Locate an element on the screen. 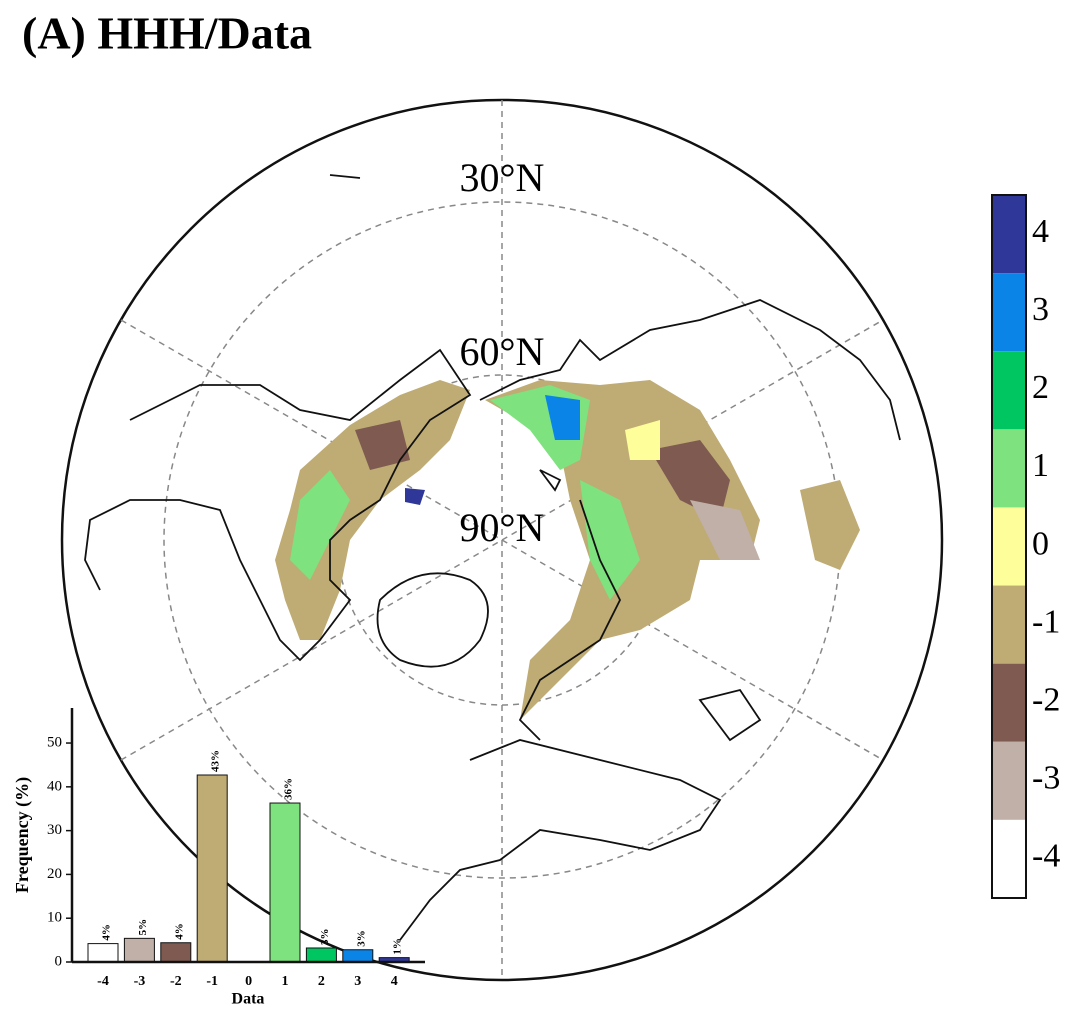 The width and height of the screenshot is (1080, 1024). value-label: 1% is located at coordinates (398, 946).